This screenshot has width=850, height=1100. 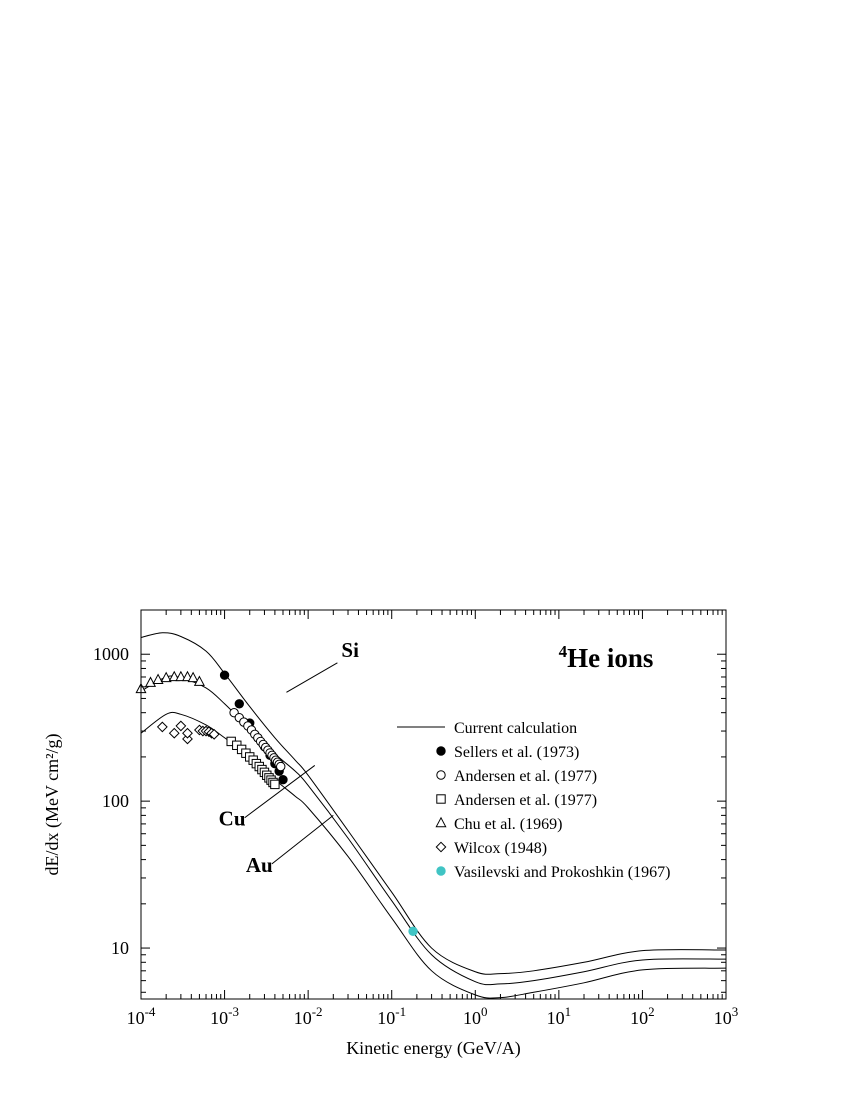 I want to click on x-tick-label: 10⁰, so click(x=475, y=1016).